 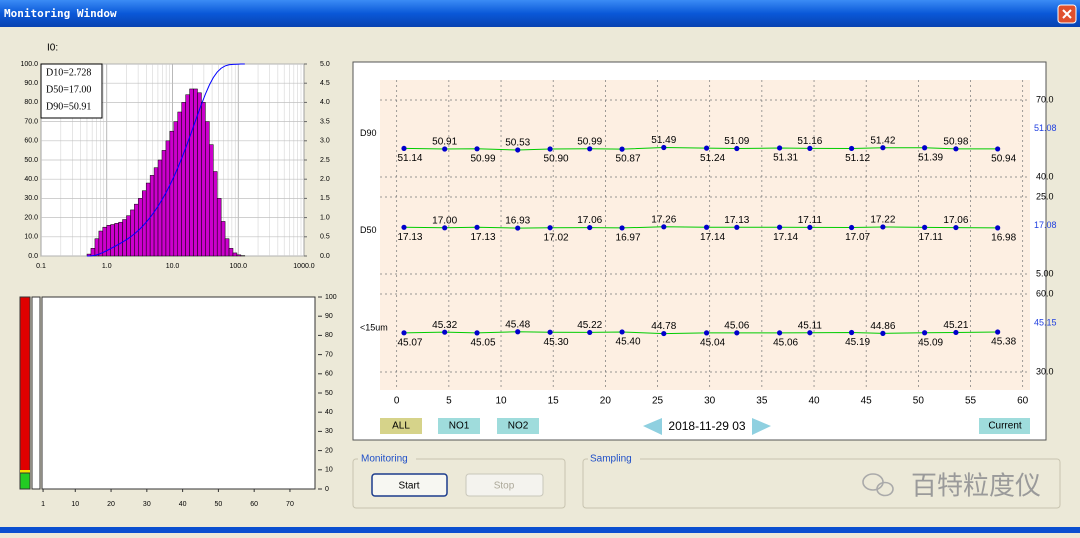 I want to click on current-button: Current, so click(x=1004, y=426).